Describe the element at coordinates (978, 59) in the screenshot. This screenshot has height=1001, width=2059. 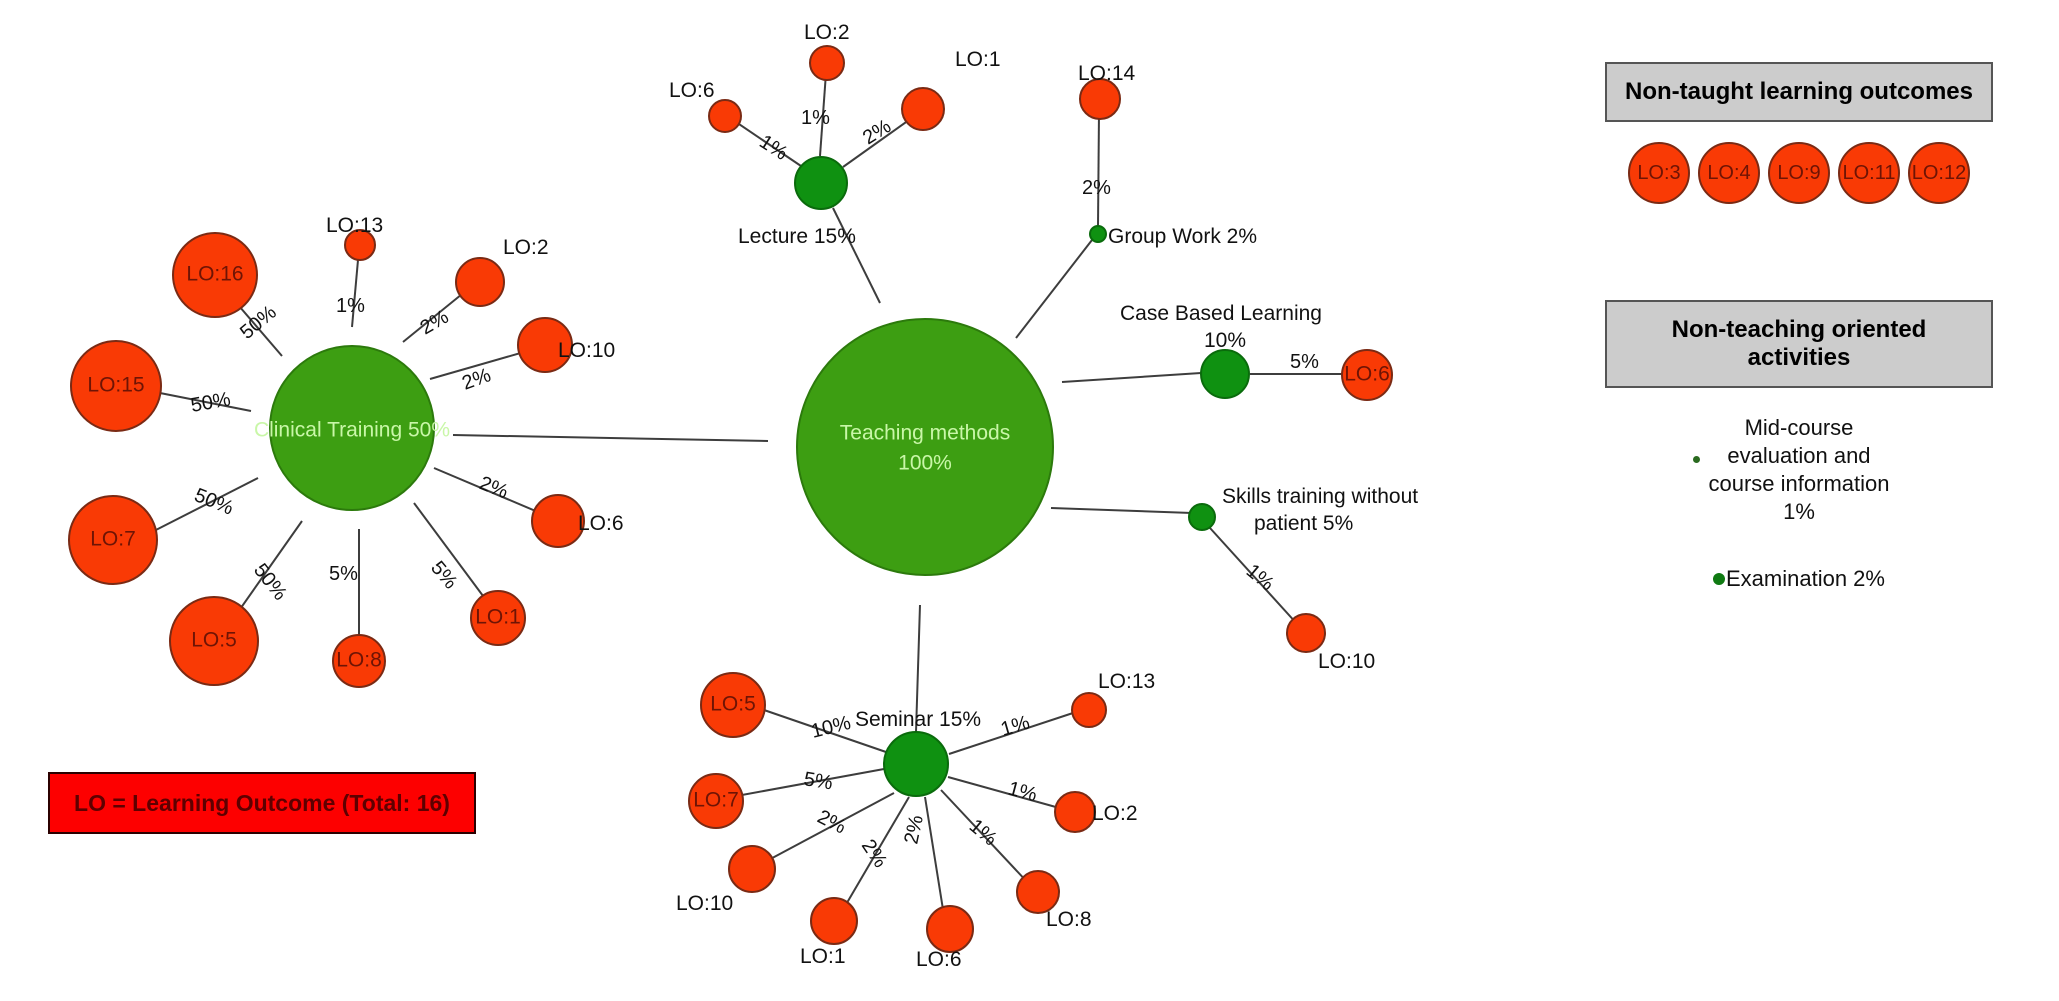
I see `label-lo-1-lecture: LO:1` at that location.